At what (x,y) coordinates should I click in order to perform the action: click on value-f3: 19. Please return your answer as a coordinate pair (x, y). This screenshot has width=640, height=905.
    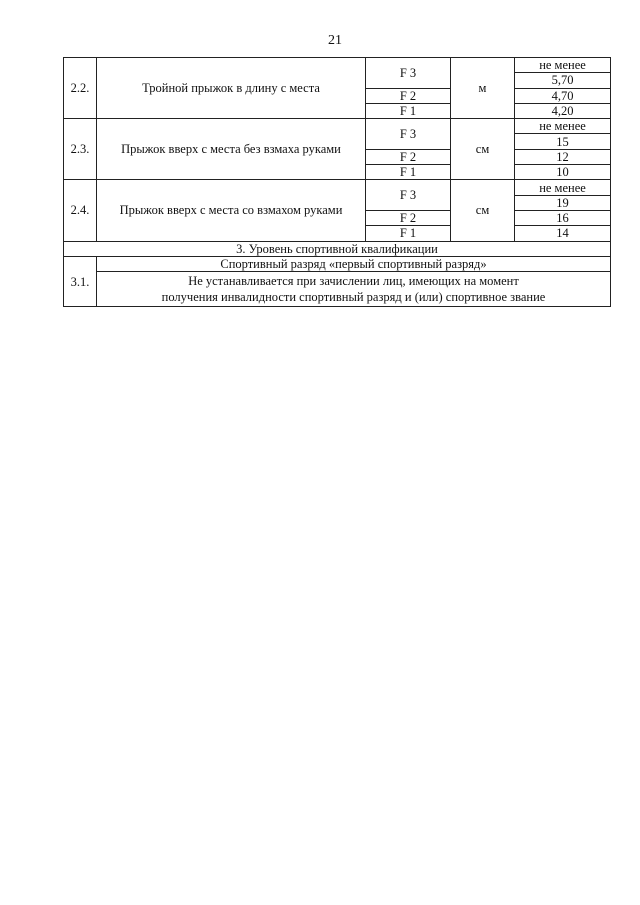
    Looking at the image, I should click on (562, 202).